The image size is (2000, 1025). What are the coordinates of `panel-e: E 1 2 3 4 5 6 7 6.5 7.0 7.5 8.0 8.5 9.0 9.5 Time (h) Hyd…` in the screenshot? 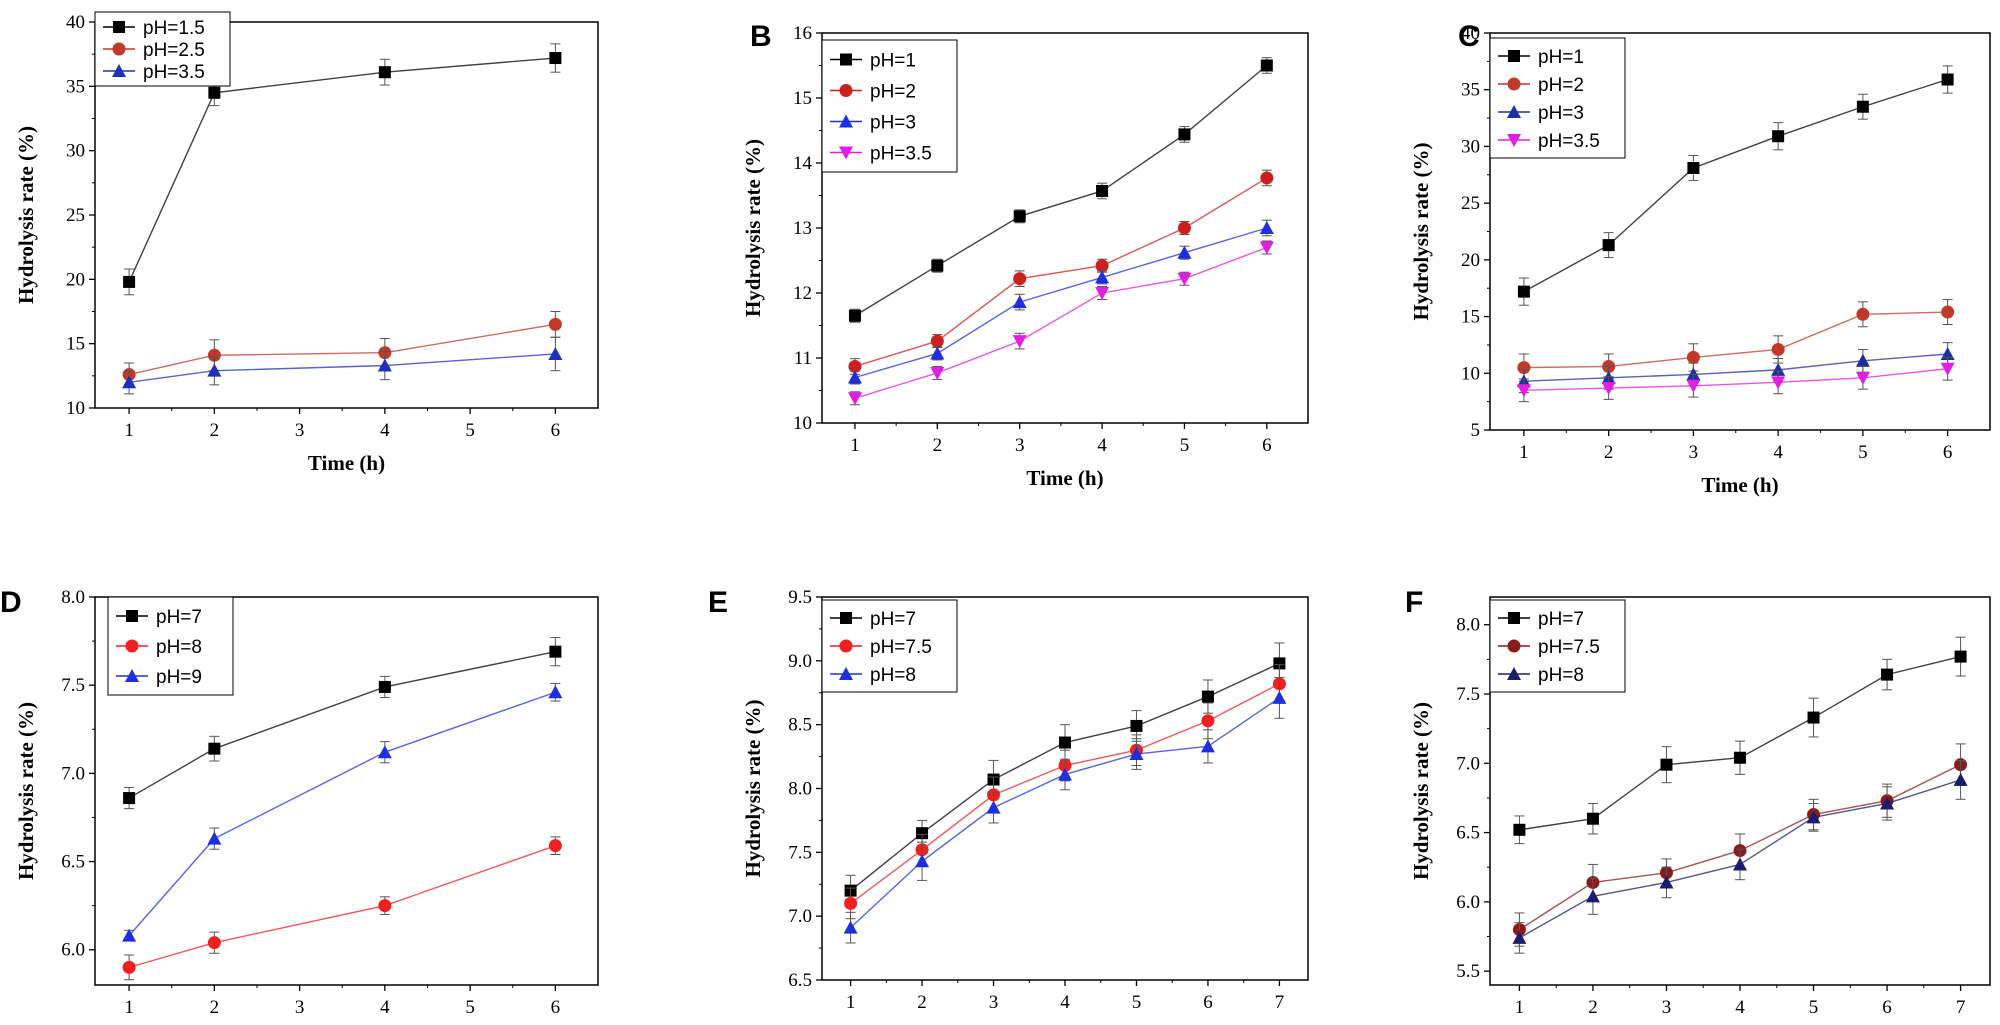 It's located at (1008, 805).